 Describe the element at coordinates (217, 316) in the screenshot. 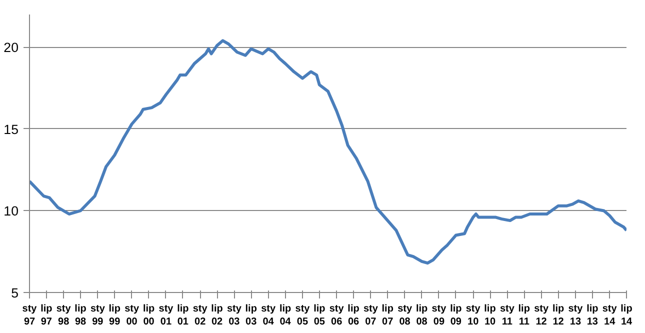

I see `x-tick-label: lip 02` at that location.